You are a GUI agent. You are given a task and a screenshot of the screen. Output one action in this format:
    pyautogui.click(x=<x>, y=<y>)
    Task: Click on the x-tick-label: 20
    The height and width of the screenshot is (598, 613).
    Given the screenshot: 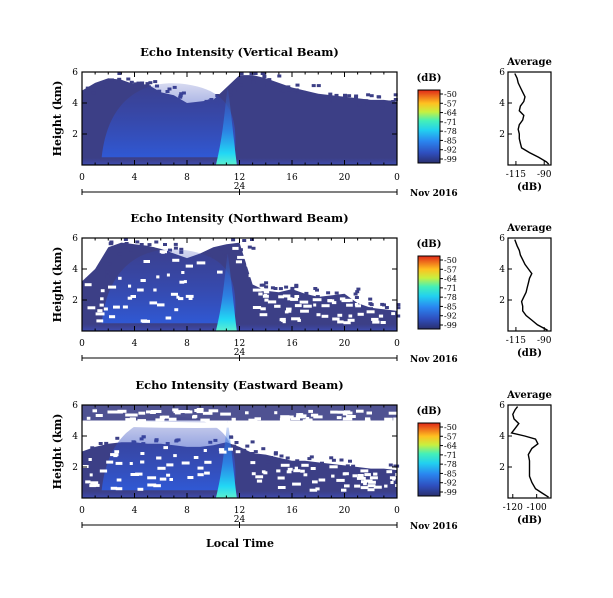 What is the action you would take?
    pyautogui.click(x=345, y=178)
    